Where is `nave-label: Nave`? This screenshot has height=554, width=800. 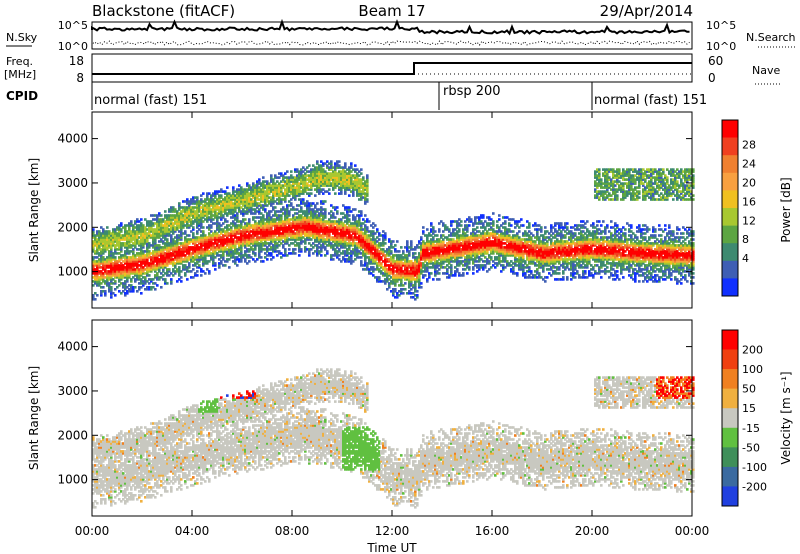
nave-label: Nave is located at coordinates (766, 70).